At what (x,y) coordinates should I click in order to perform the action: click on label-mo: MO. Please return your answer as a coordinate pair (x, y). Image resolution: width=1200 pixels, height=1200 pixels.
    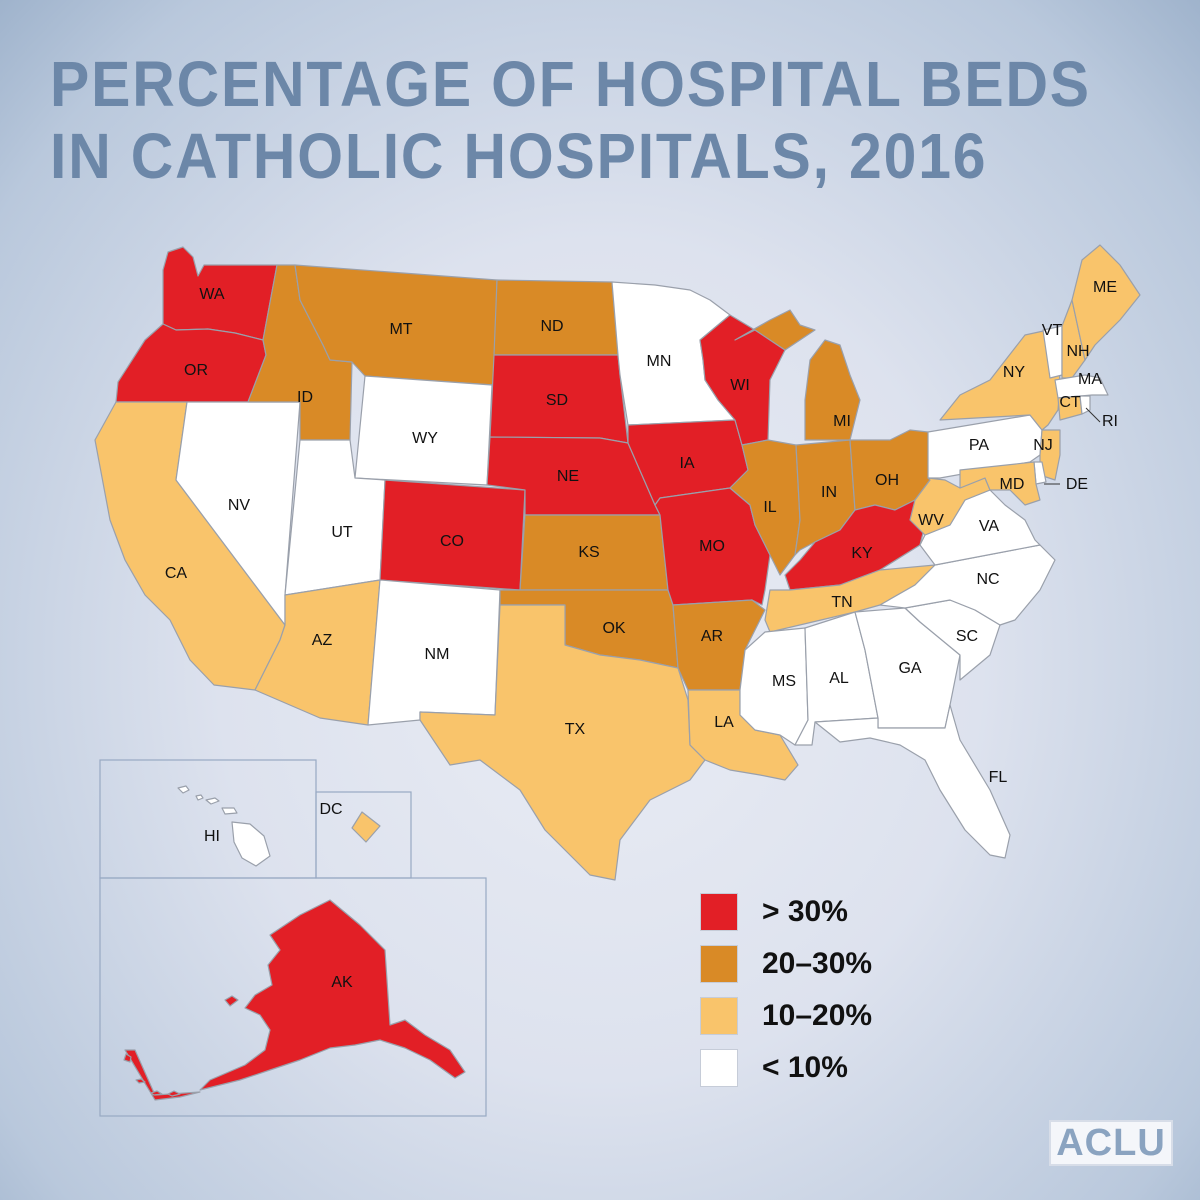
    Looking at the image, I should click on (712, 546).